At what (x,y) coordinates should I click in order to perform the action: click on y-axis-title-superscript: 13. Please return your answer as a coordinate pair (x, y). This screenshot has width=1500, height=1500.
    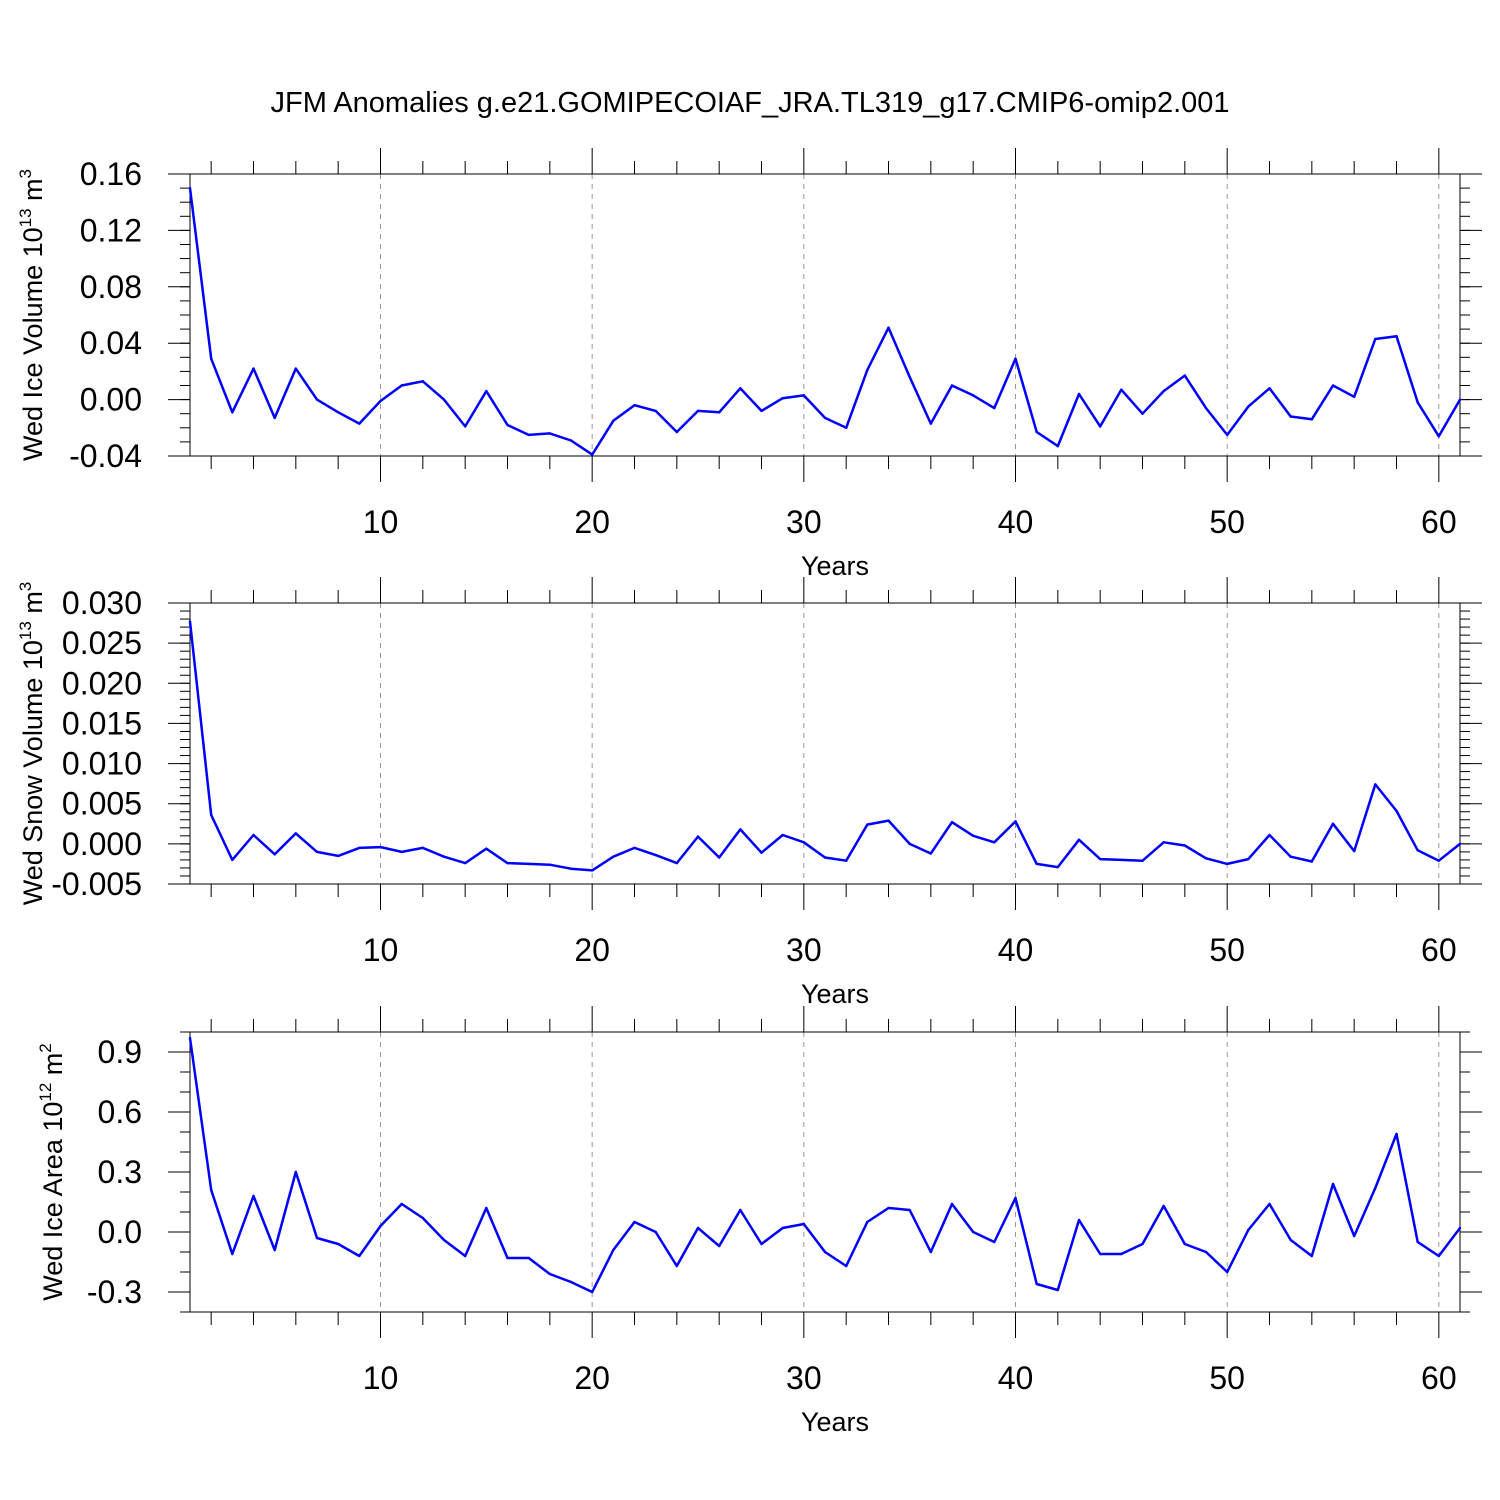
    Looking at the image, I should click on (25, 217).